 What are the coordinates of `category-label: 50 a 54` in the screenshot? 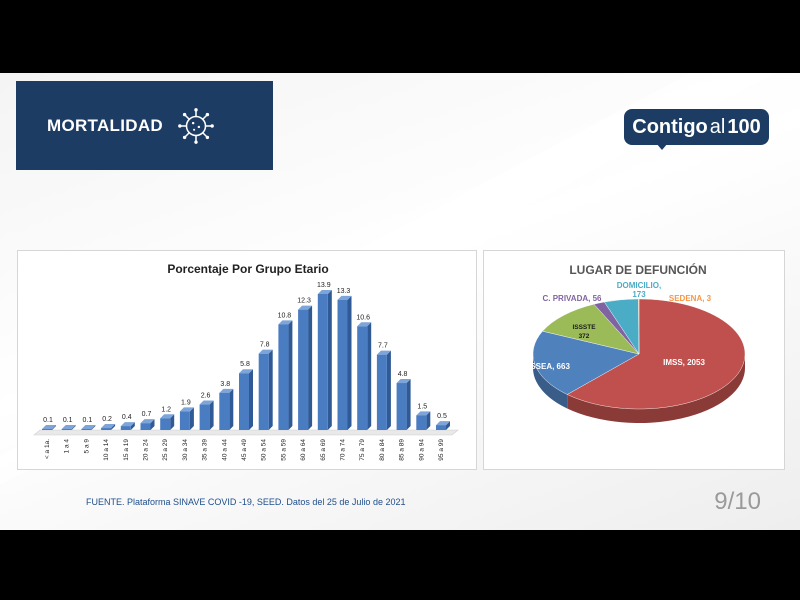 It's located at (264, 450).